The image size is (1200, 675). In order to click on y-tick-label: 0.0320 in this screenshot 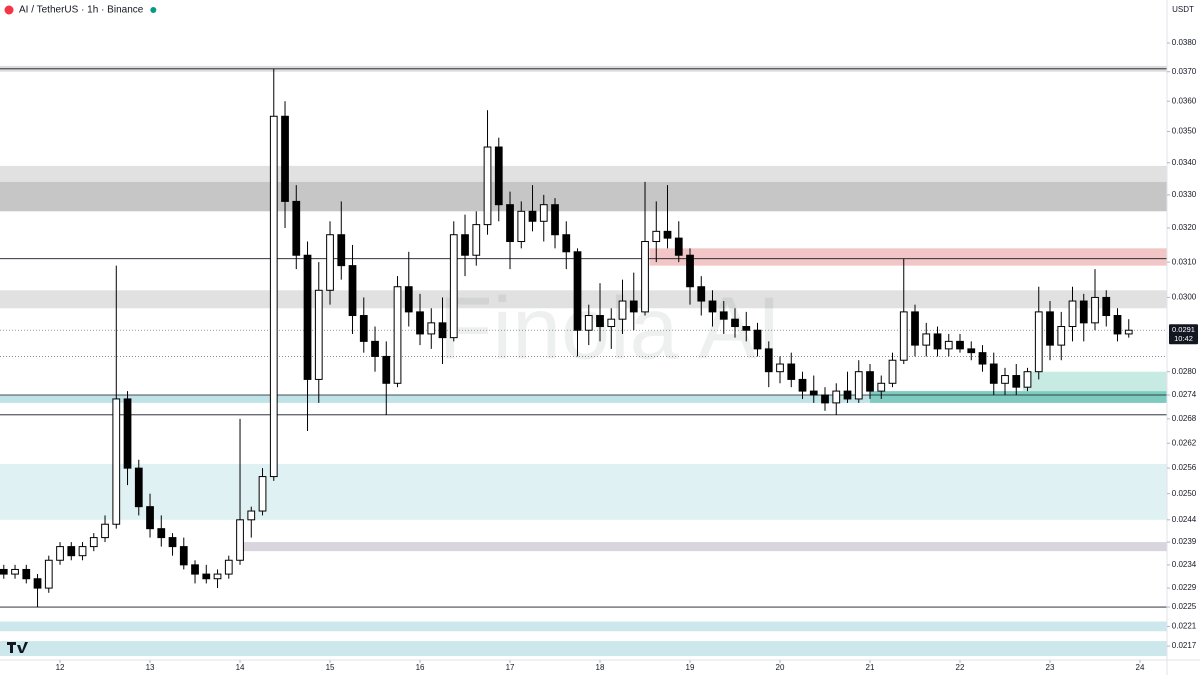, I will do `click(1184, 227)`.